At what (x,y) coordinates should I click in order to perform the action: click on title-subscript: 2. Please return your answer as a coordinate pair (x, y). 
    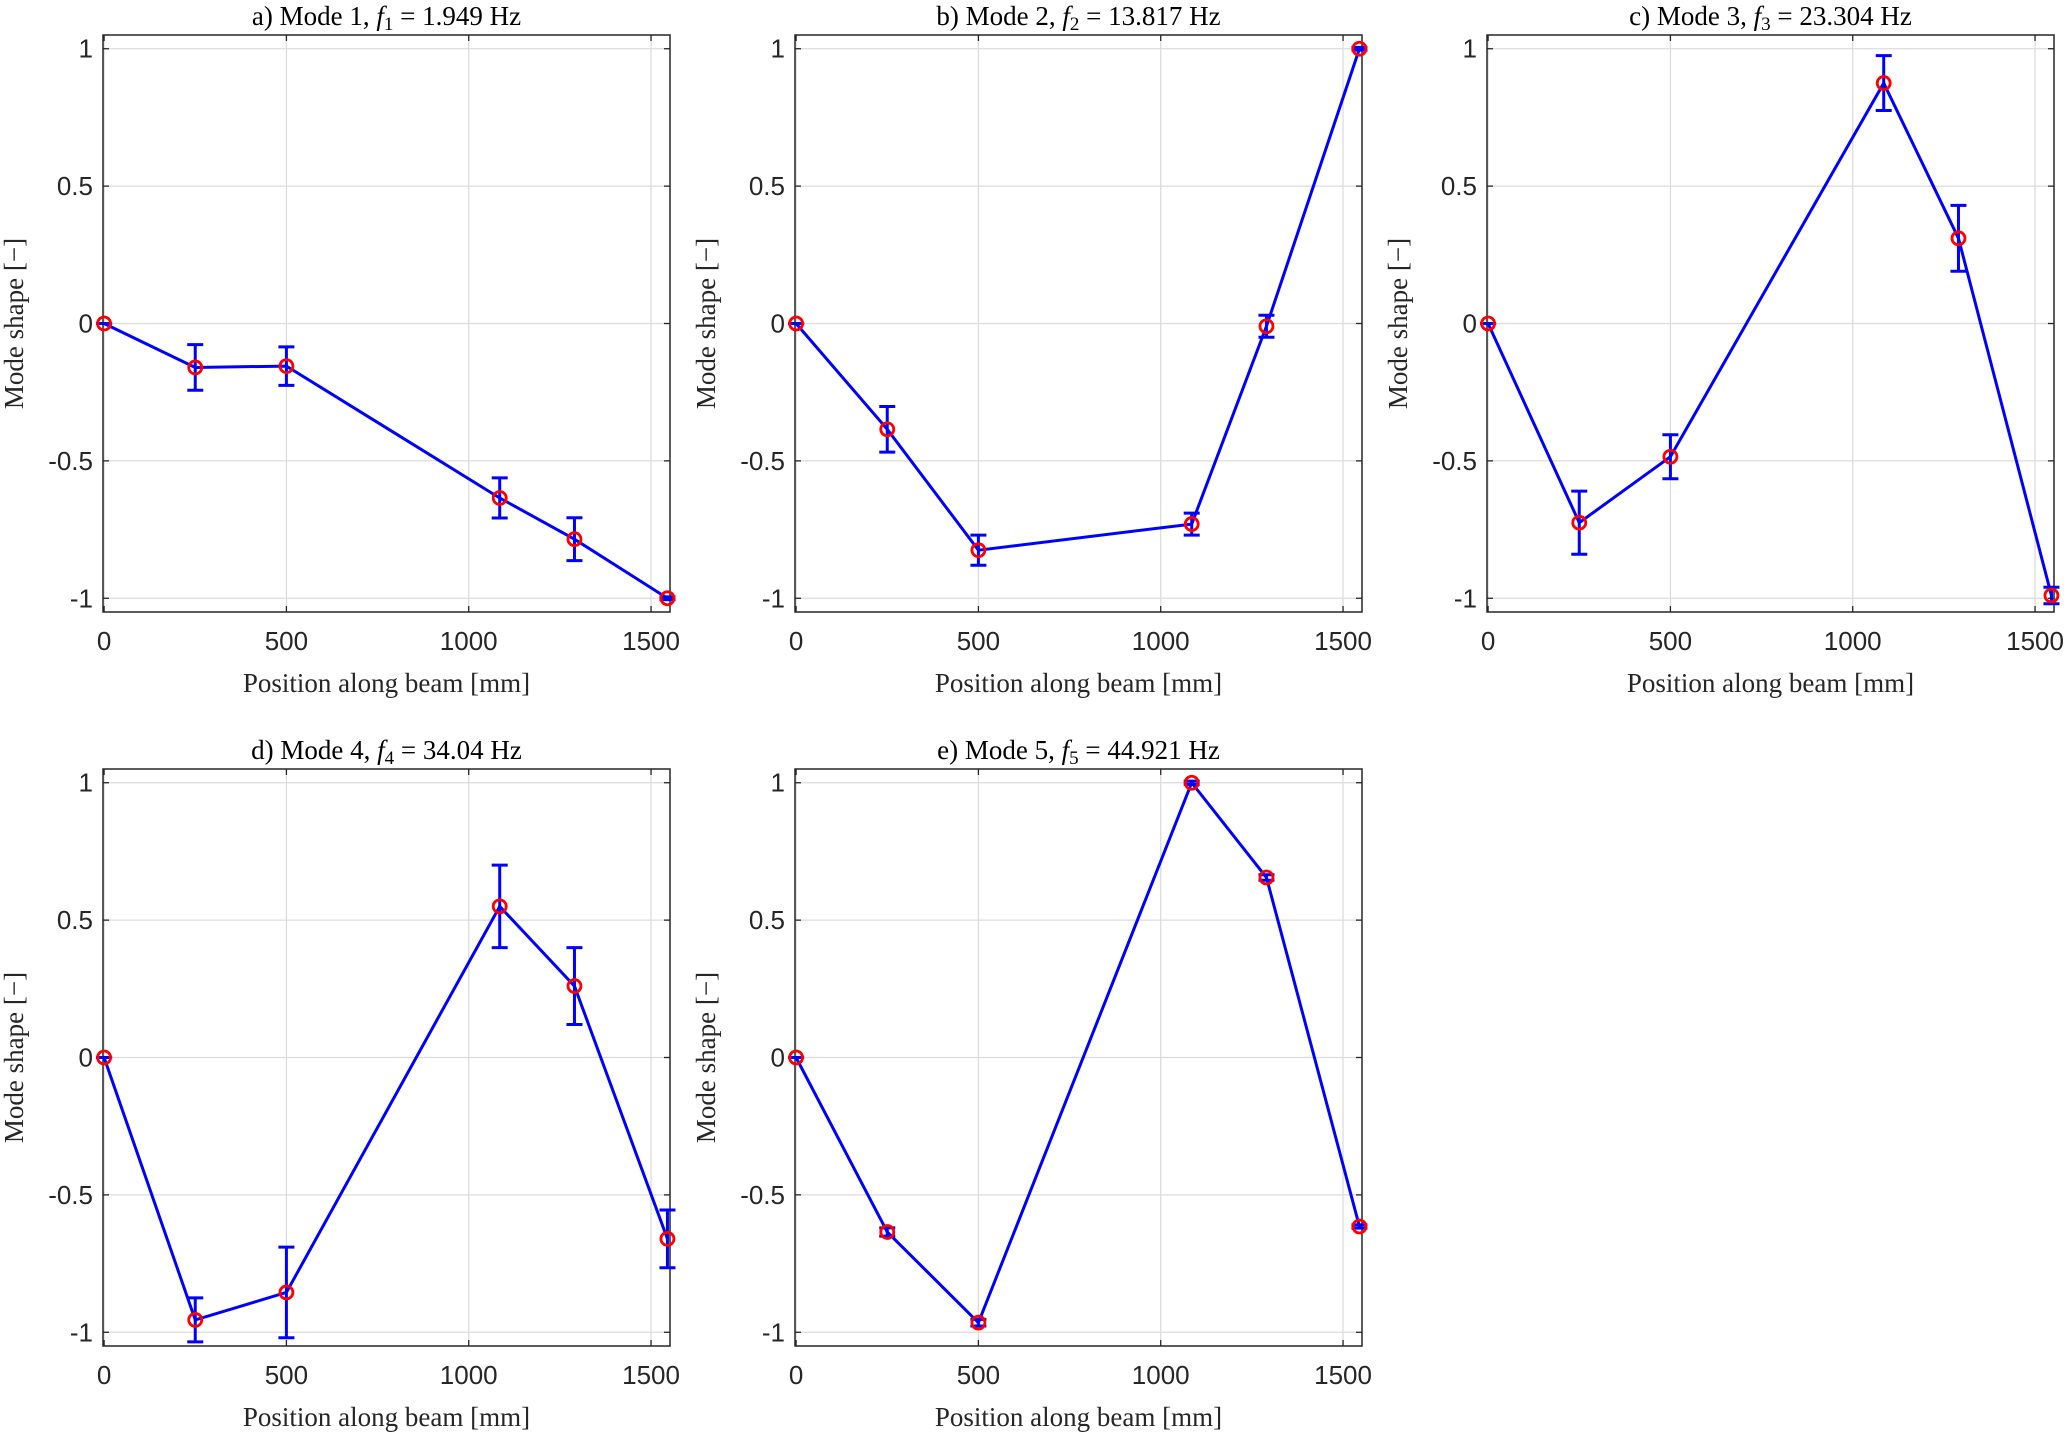
    Looking at the image, I should click on (1075, 24).